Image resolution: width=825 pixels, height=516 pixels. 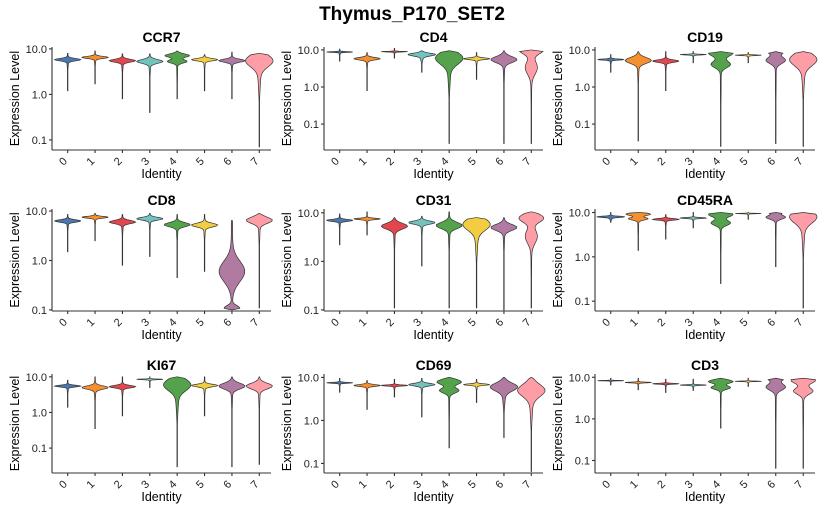 I want to click on panel-title: CD19, so click(x=705, y=37).